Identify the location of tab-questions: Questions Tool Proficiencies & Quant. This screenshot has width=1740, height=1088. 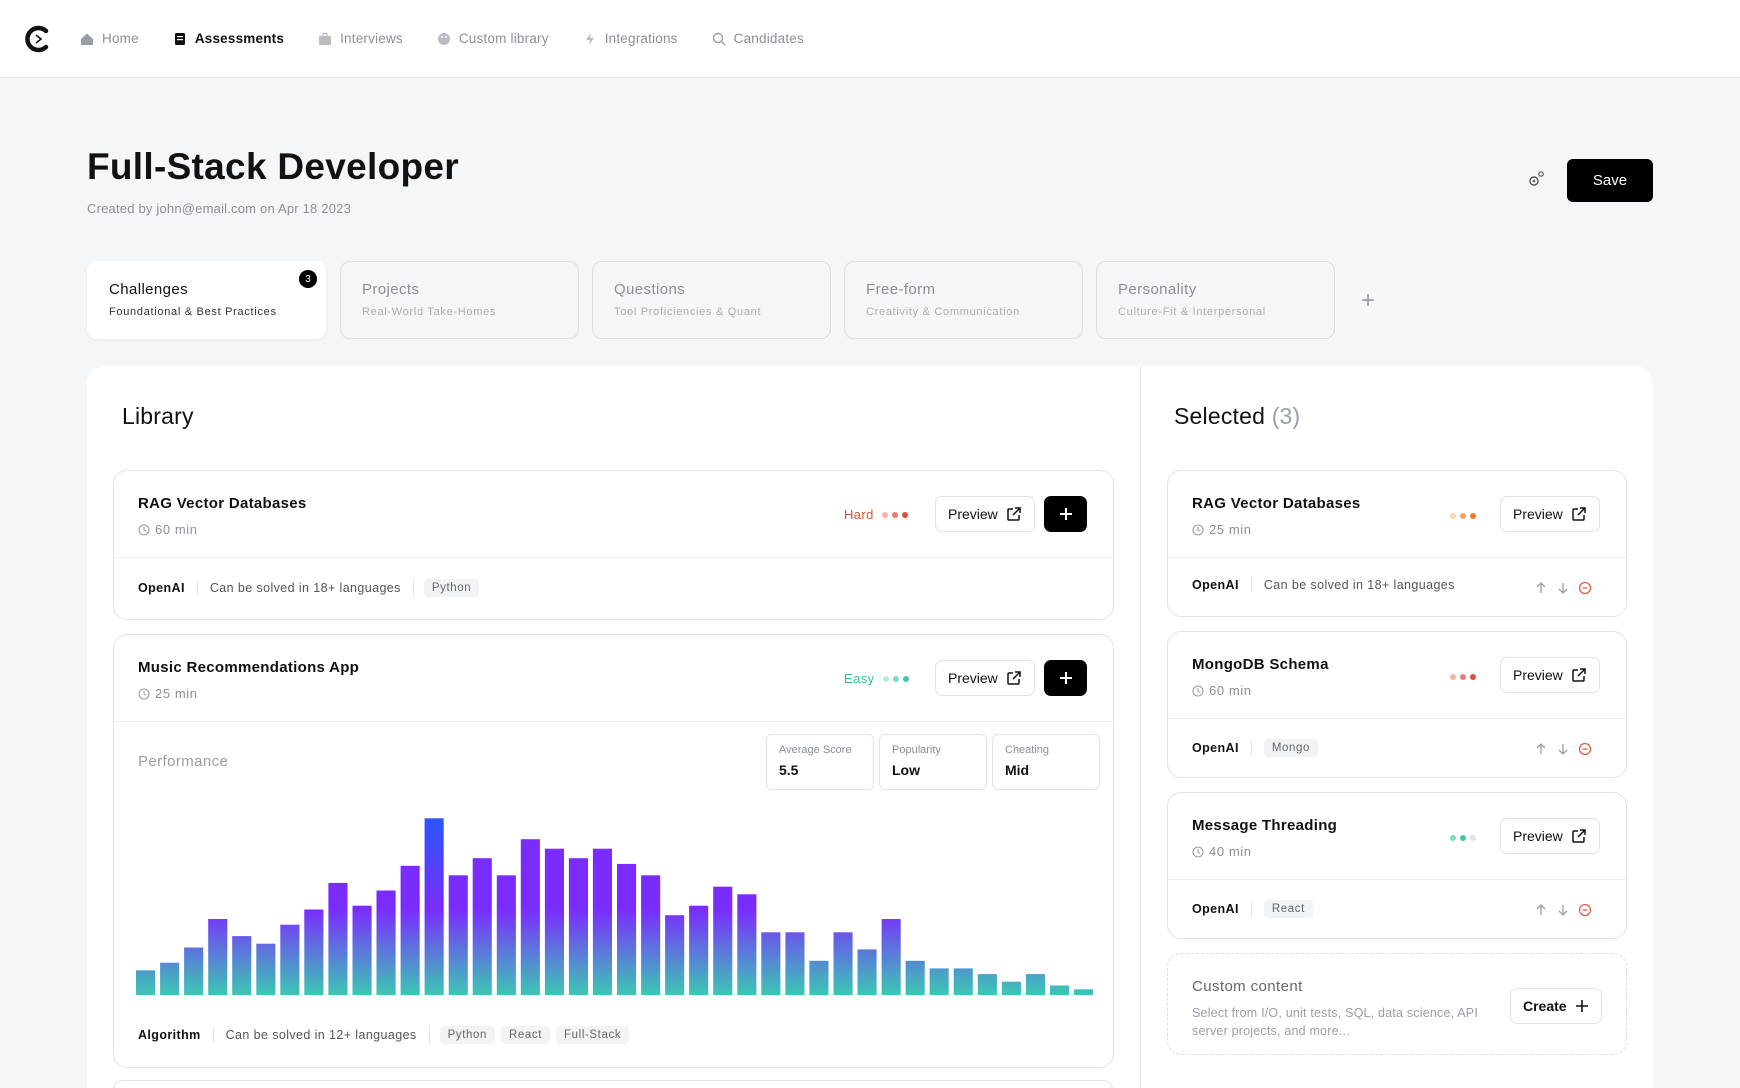
(711, 300).